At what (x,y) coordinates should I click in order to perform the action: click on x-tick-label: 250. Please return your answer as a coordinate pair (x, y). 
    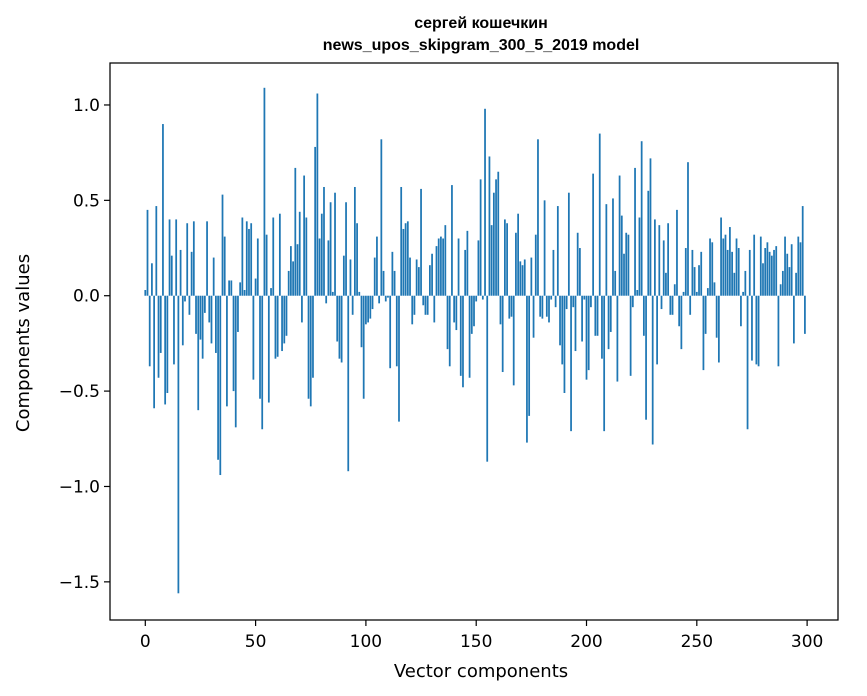
    Looking at the image, I should click on (697, 642).